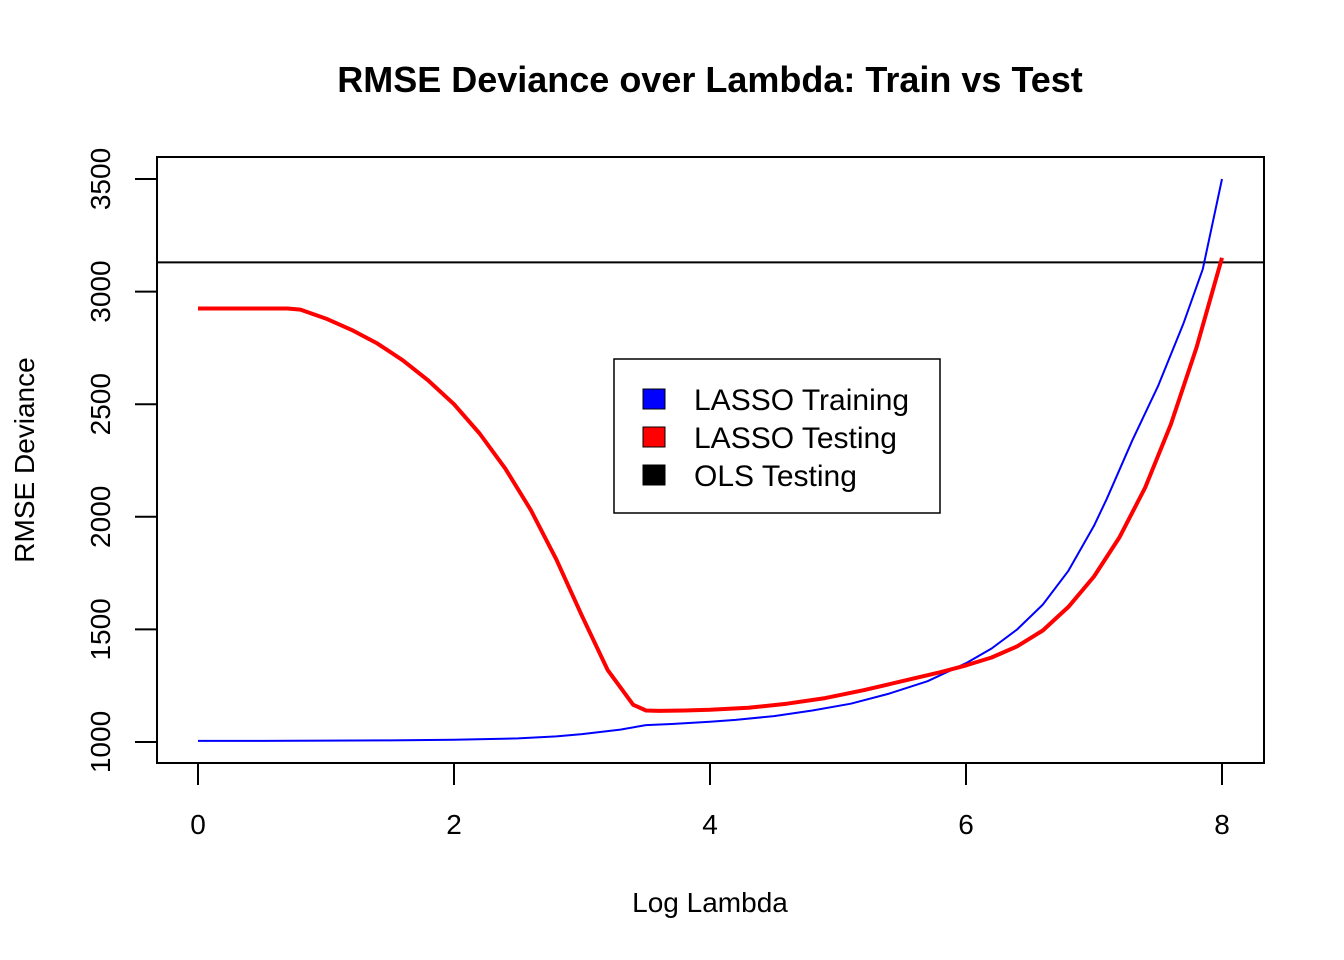  I want to click on legend-swatch-ols-testing, so click(654, 475).